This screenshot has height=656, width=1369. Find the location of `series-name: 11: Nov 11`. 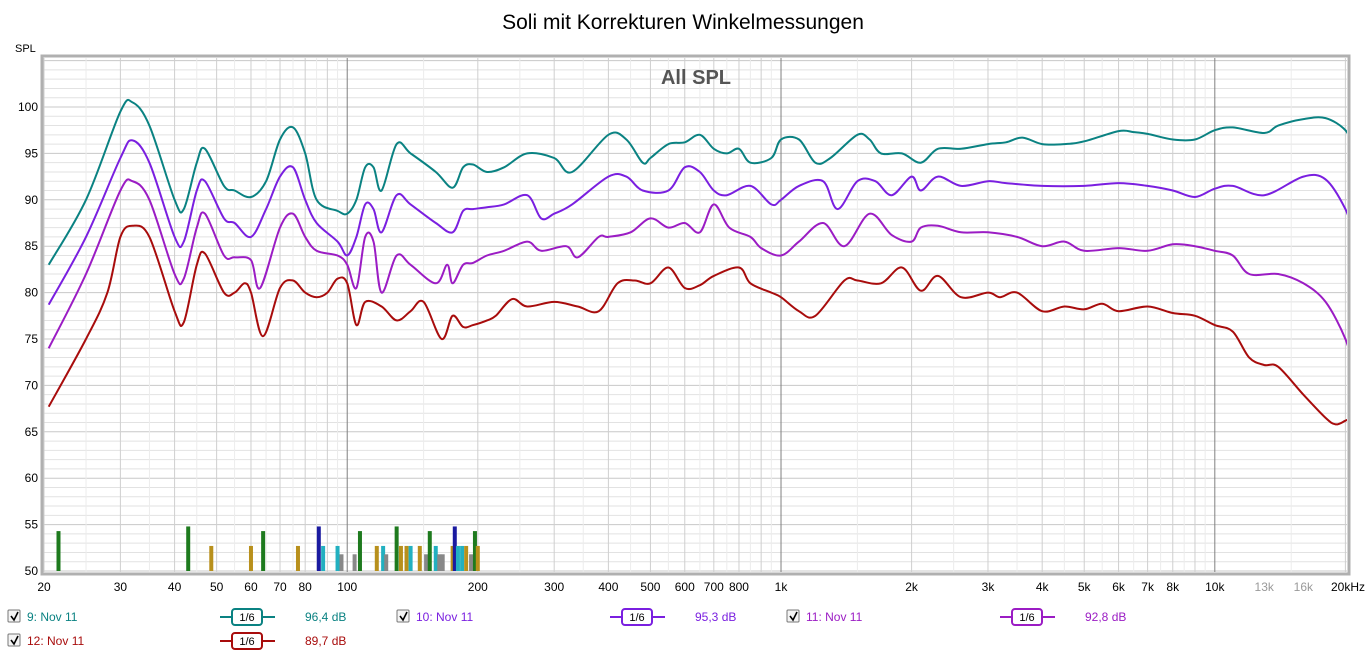

series-name: 11: Nov 11 is located at coordinates (834, 617).